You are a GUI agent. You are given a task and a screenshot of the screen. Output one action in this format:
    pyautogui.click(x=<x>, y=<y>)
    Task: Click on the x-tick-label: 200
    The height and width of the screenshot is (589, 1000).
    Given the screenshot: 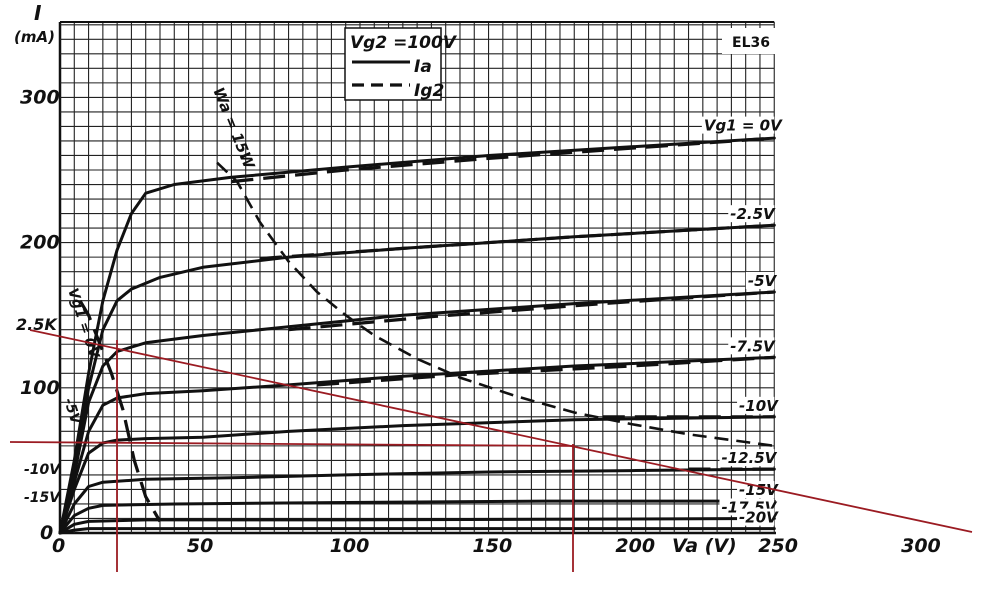 What is the action you would take?
    pyautogui.click(x=635, y=546)
    